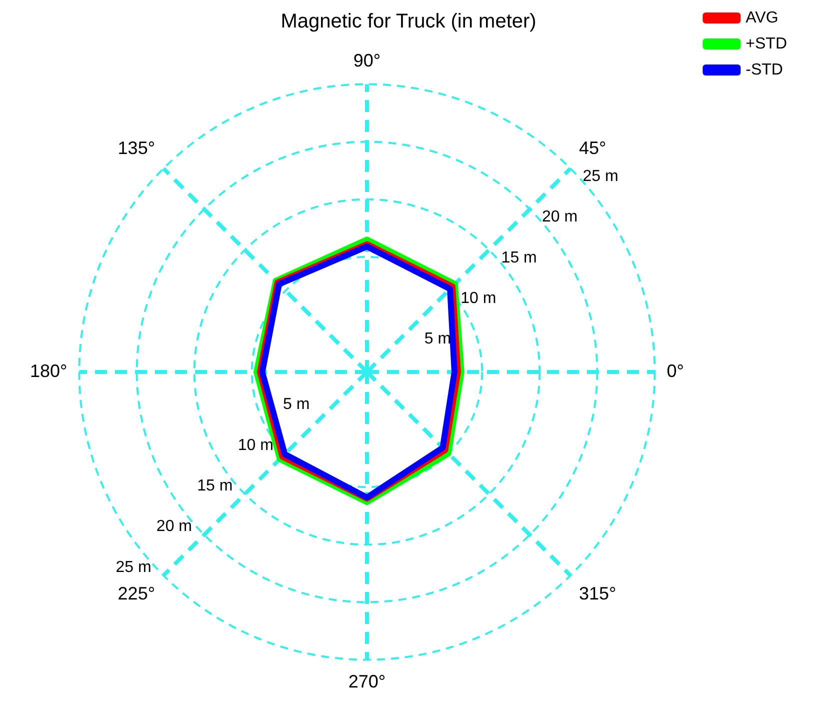 The width and height of the screenshot is (817, 711). Describe the element at coordinates (137, 148) in the screenshot. I see `spoke-label: 135°` at that location.